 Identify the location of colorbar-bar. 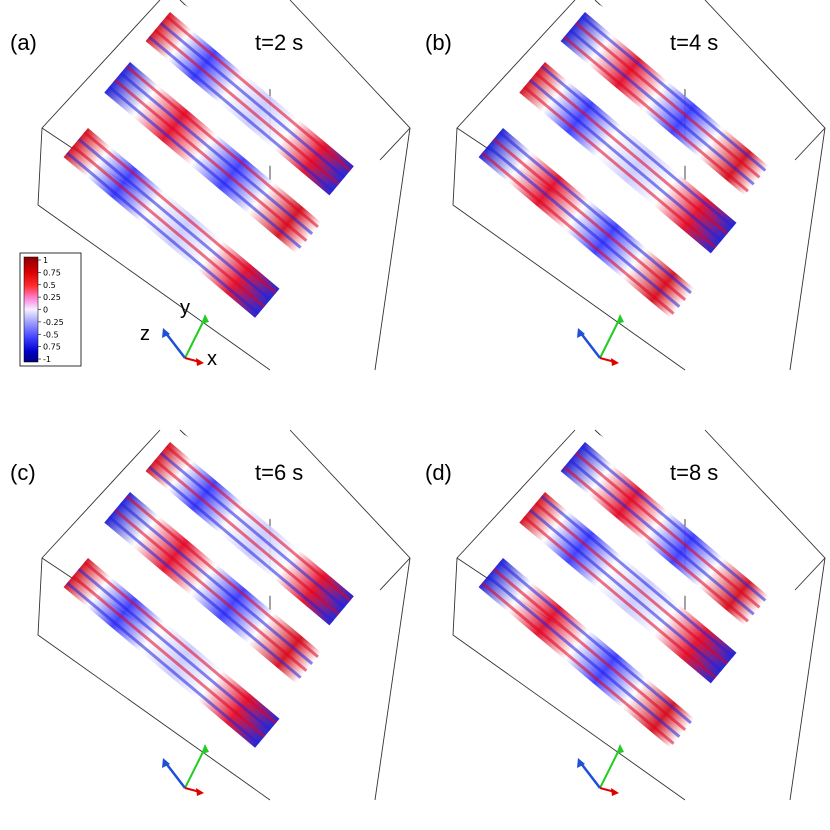
(31, 309).